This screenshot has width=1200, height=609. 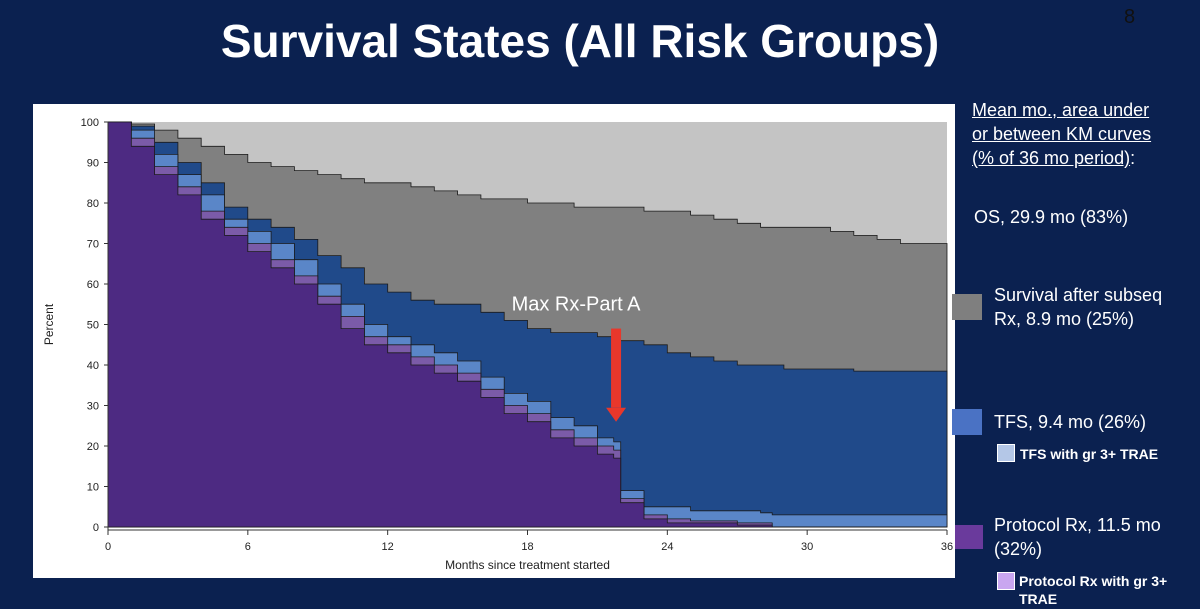 What do you see at coordinates (667, 547) in the screenshot?
I see `x-tick-label: 24` at bounding box center [667, 547].